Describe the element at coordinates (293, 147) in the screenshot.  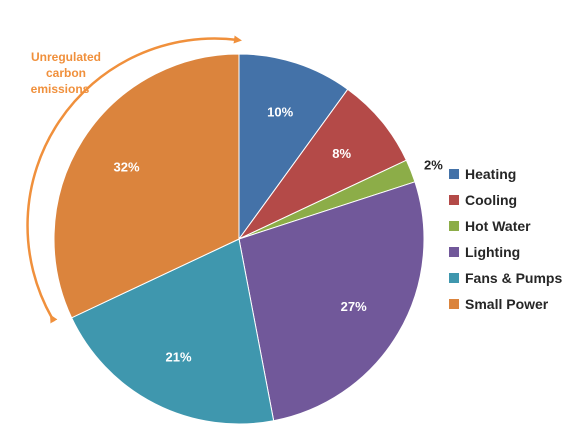
I see `pie-slice-heating` at that location.